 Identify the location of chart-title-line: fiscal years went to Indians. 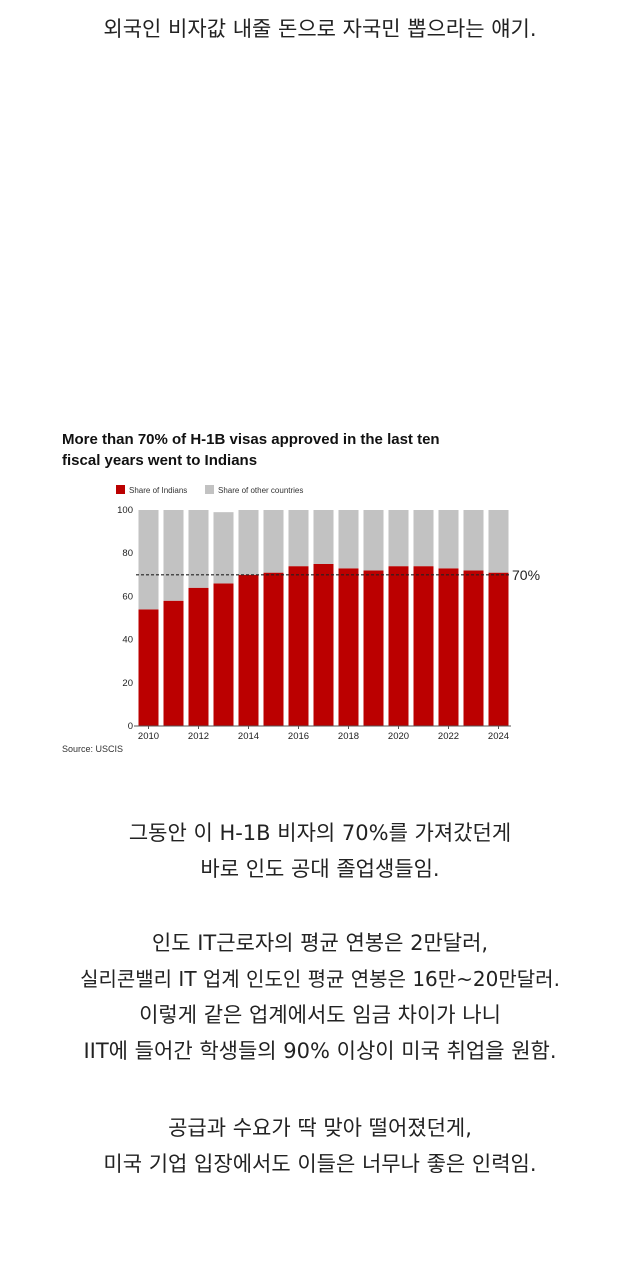
(160, 460).